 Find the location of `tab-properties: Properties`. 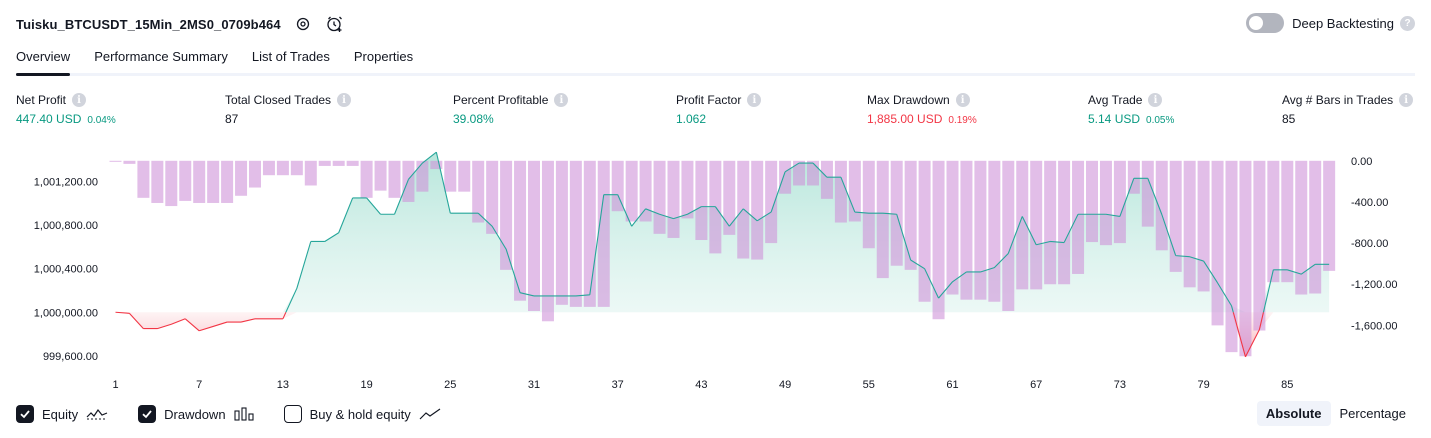

tab-properties: Properties is located at coordinates (383, 56).